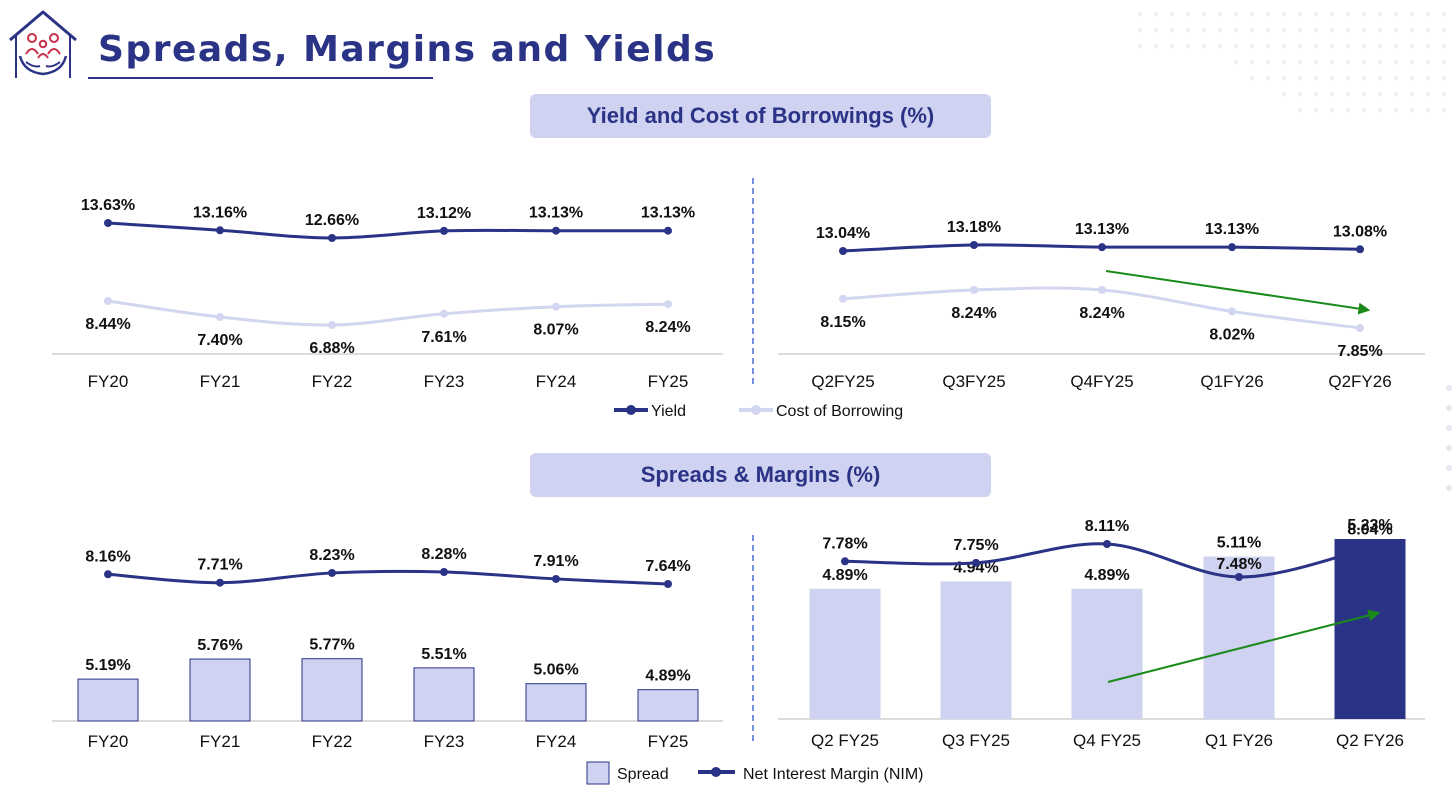 The height and width of the screenshot is (795, 1456). I want to click on x-tick-label: Q4FY25, so click(1101, 381).